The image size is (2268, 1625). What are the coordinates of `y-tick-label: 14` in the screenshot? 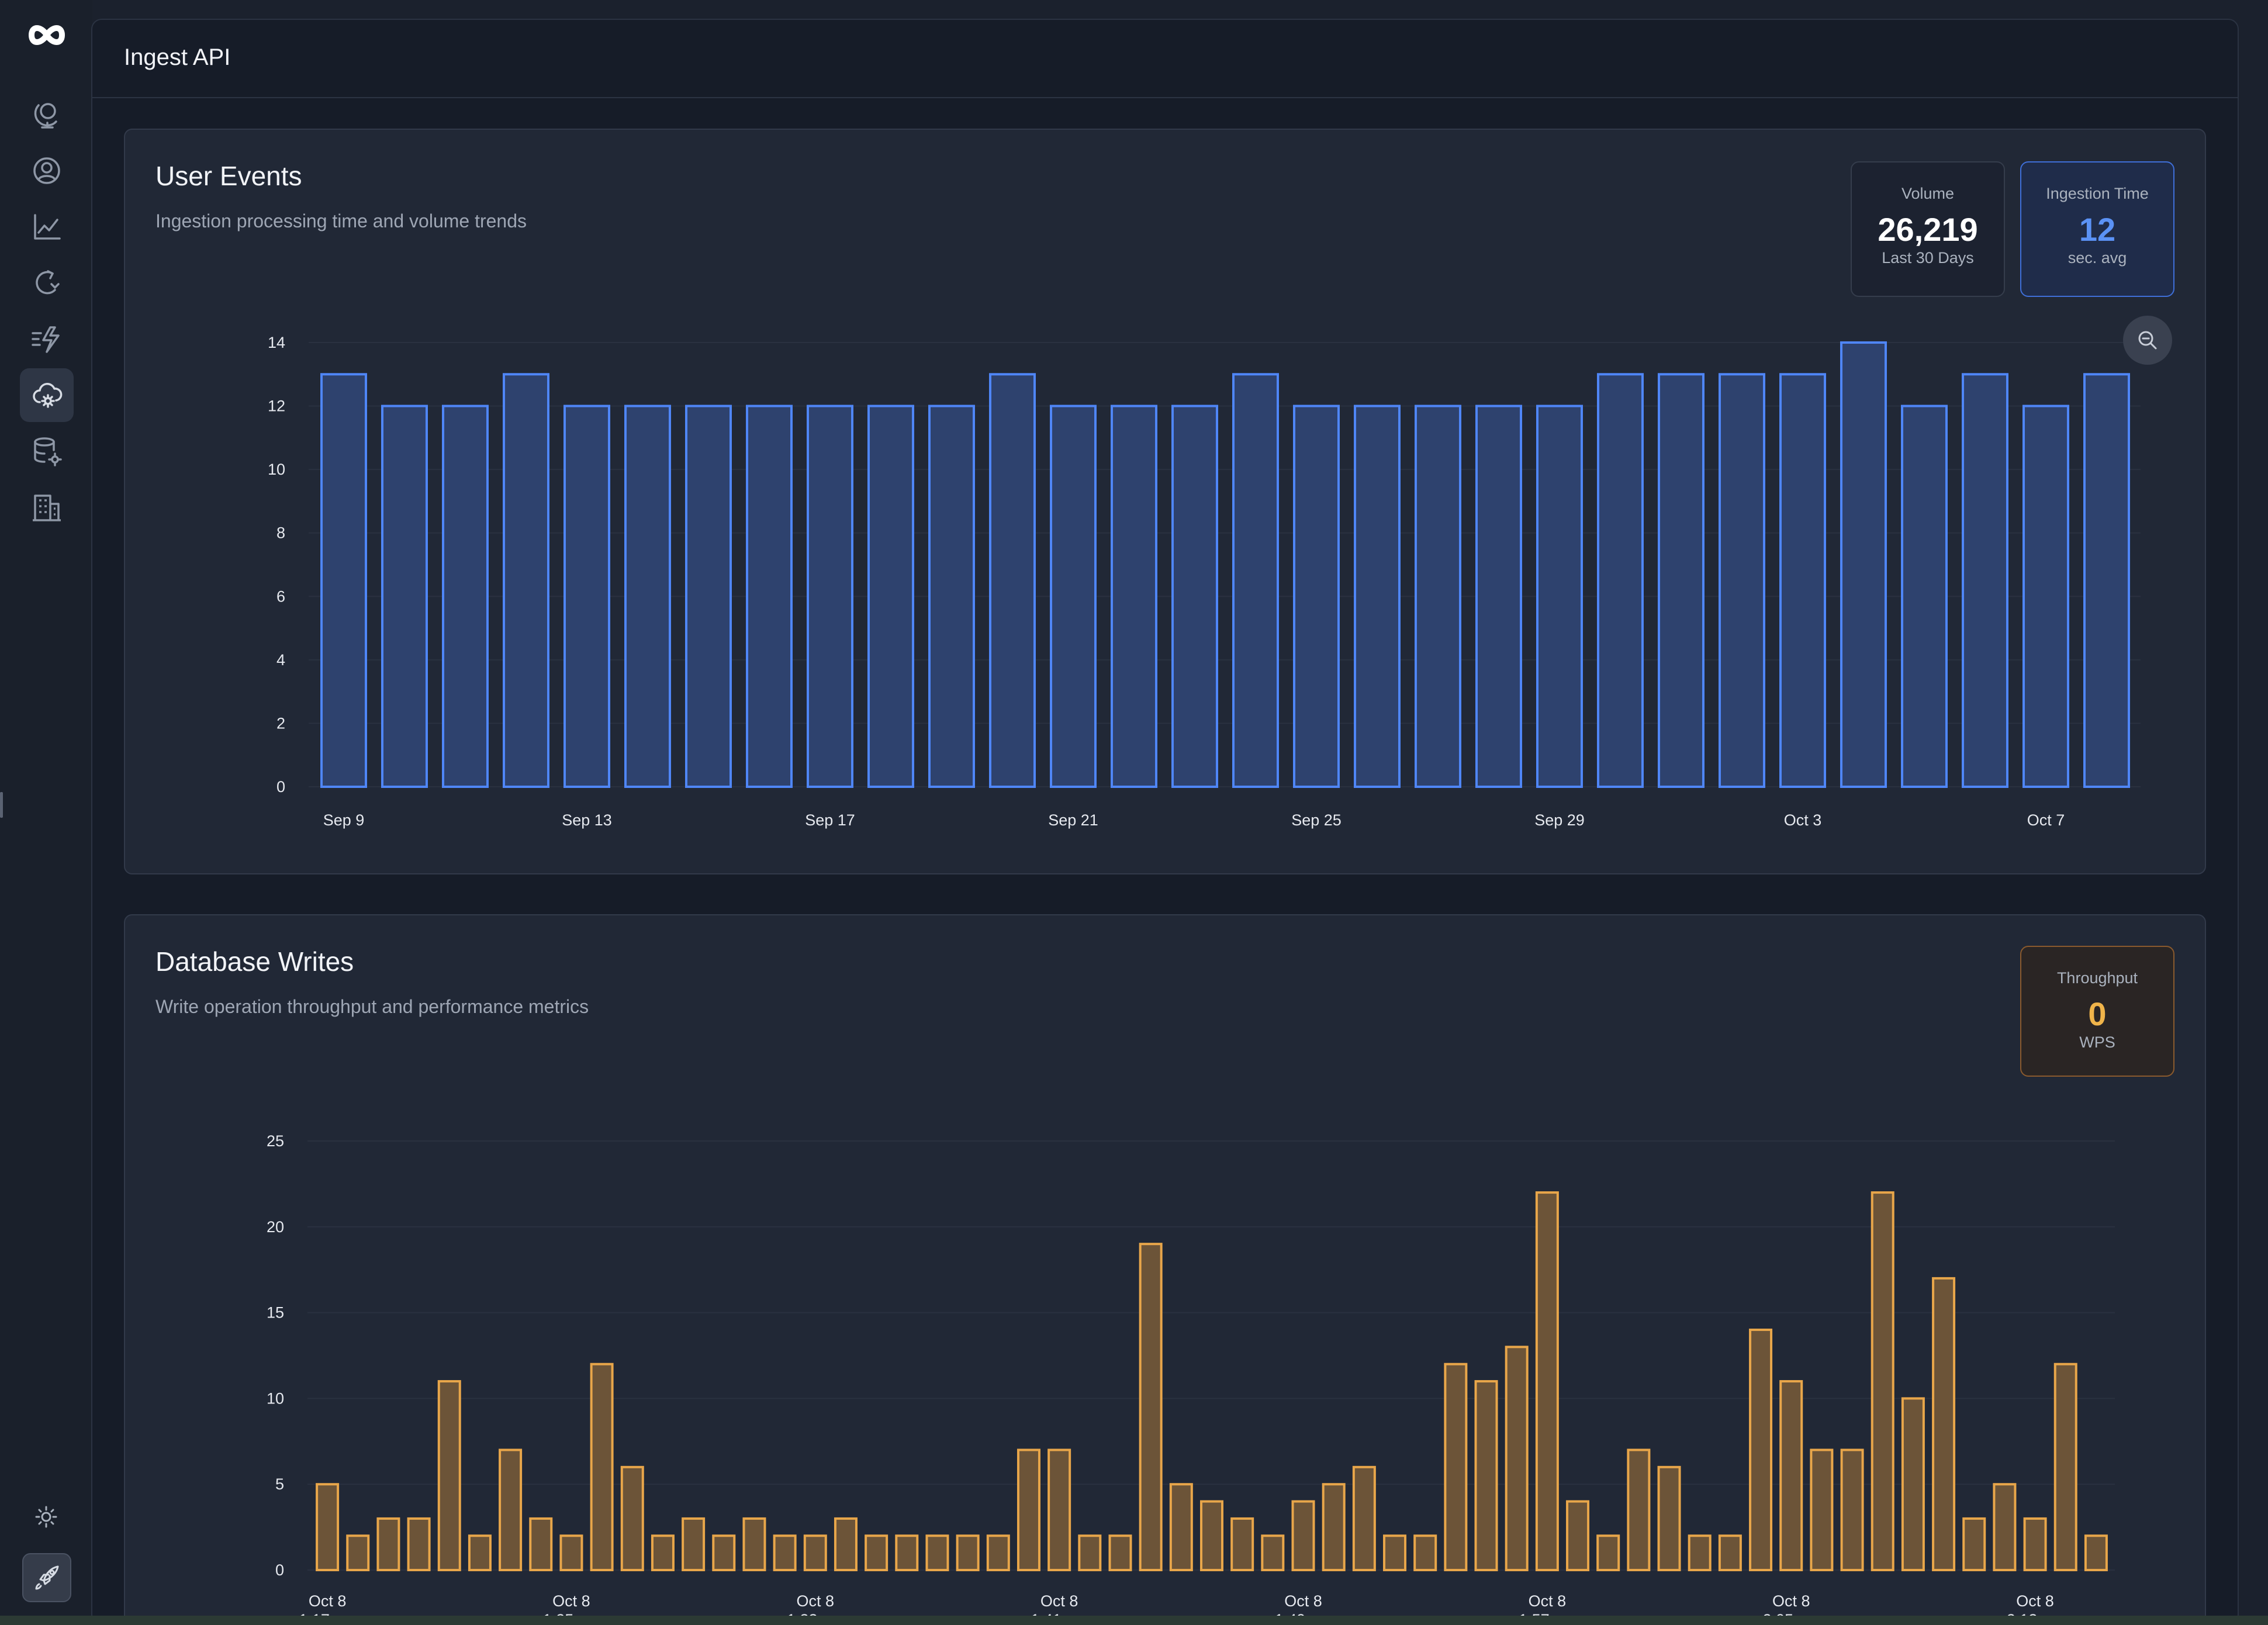 It's located at (276, 342).